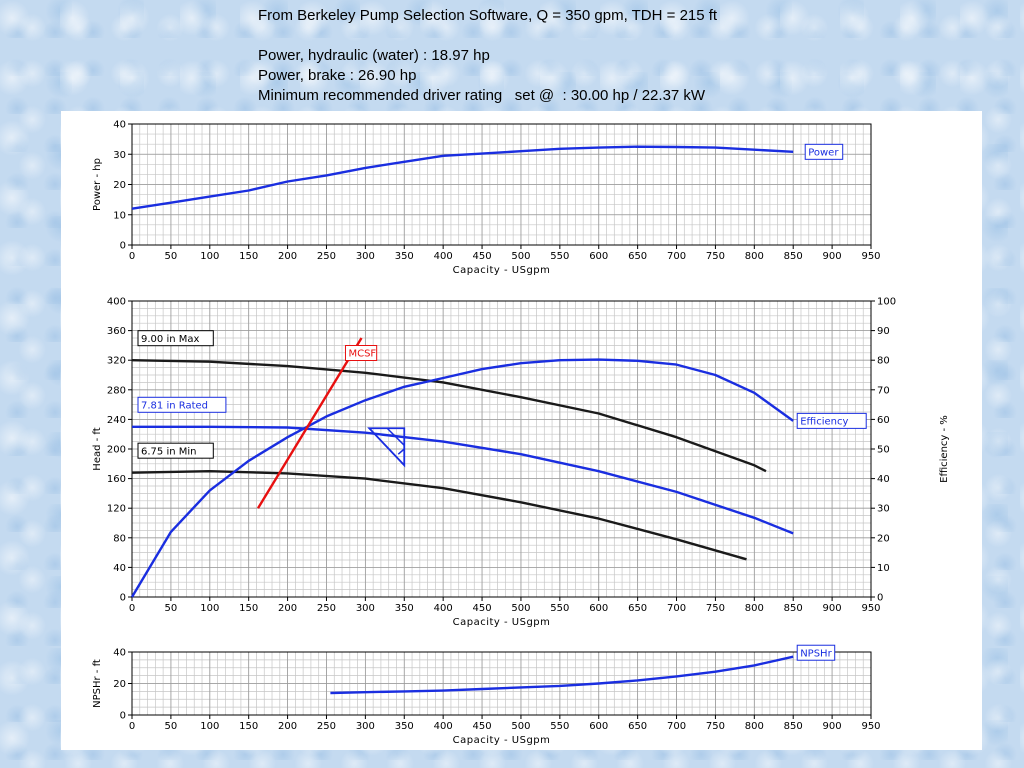  Describe the element at coordinates (883, 420) in the screenshot. I see `chart-2-y2-tick-label: 60` at that location.